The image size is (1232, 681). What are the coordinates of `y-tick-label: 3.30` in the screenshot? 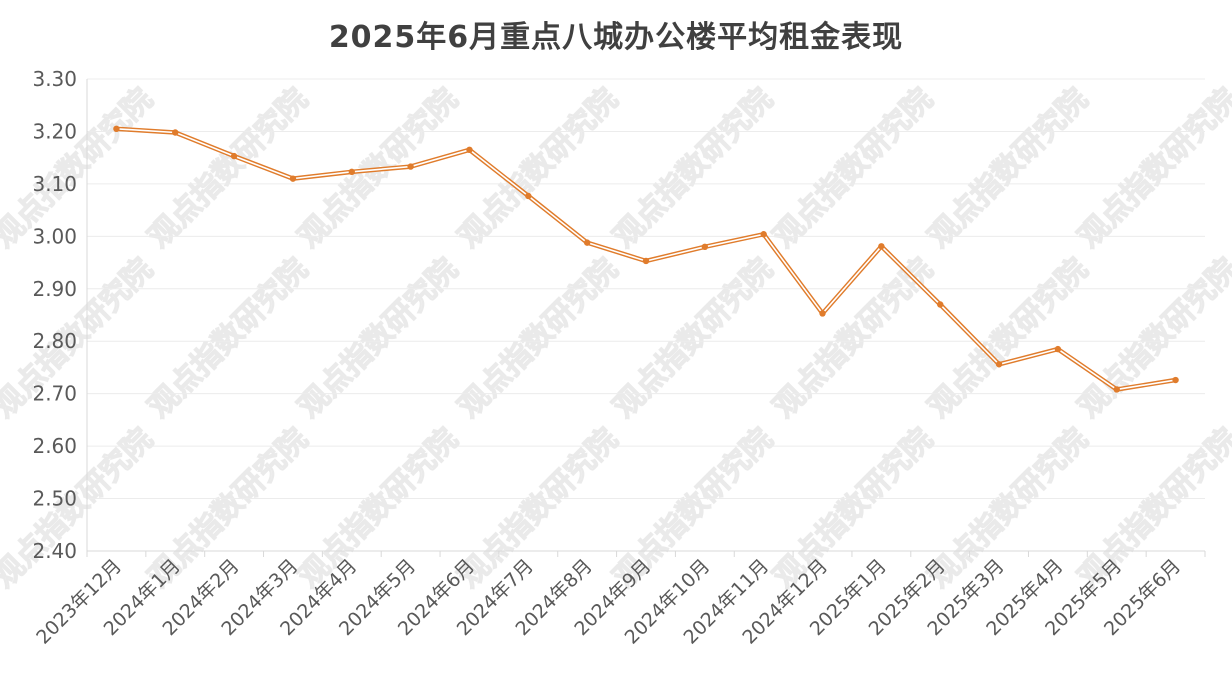 It's located at (54, 79).